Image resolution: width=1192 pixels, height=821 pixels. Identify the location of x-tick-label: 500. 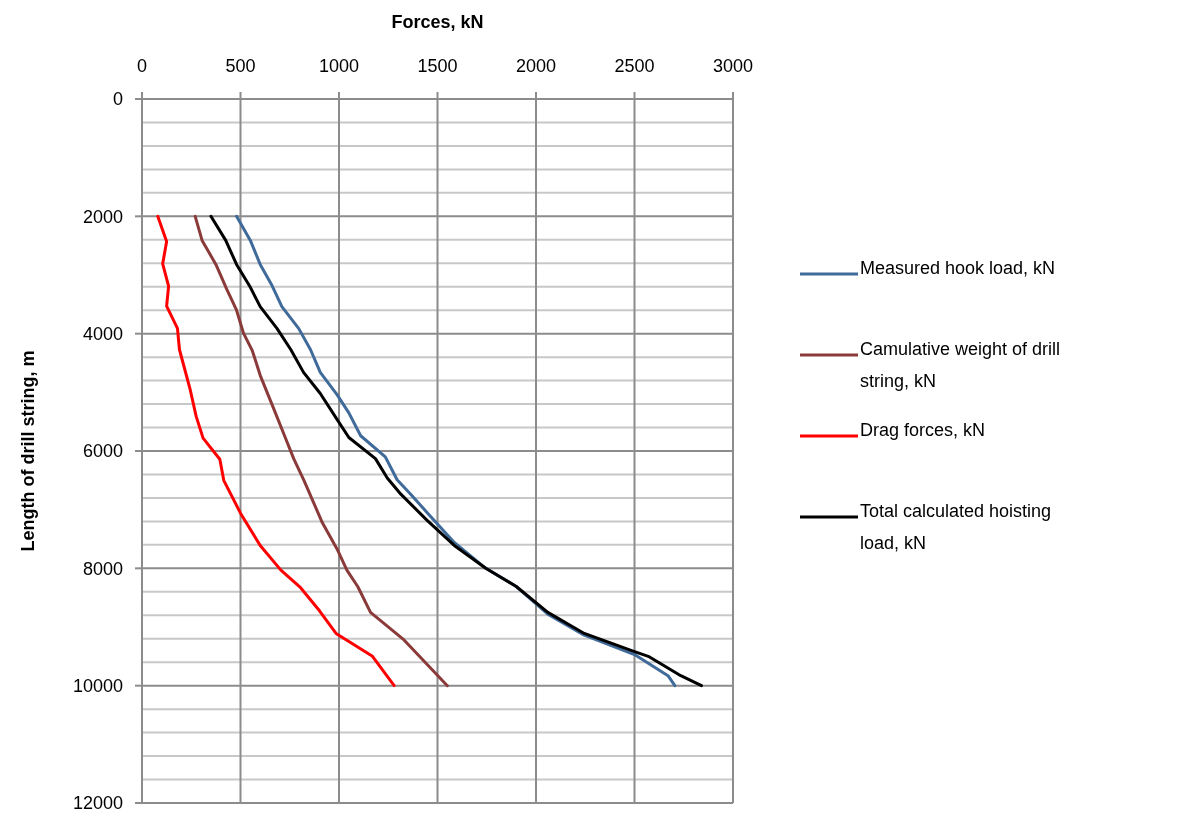
(240, 66).